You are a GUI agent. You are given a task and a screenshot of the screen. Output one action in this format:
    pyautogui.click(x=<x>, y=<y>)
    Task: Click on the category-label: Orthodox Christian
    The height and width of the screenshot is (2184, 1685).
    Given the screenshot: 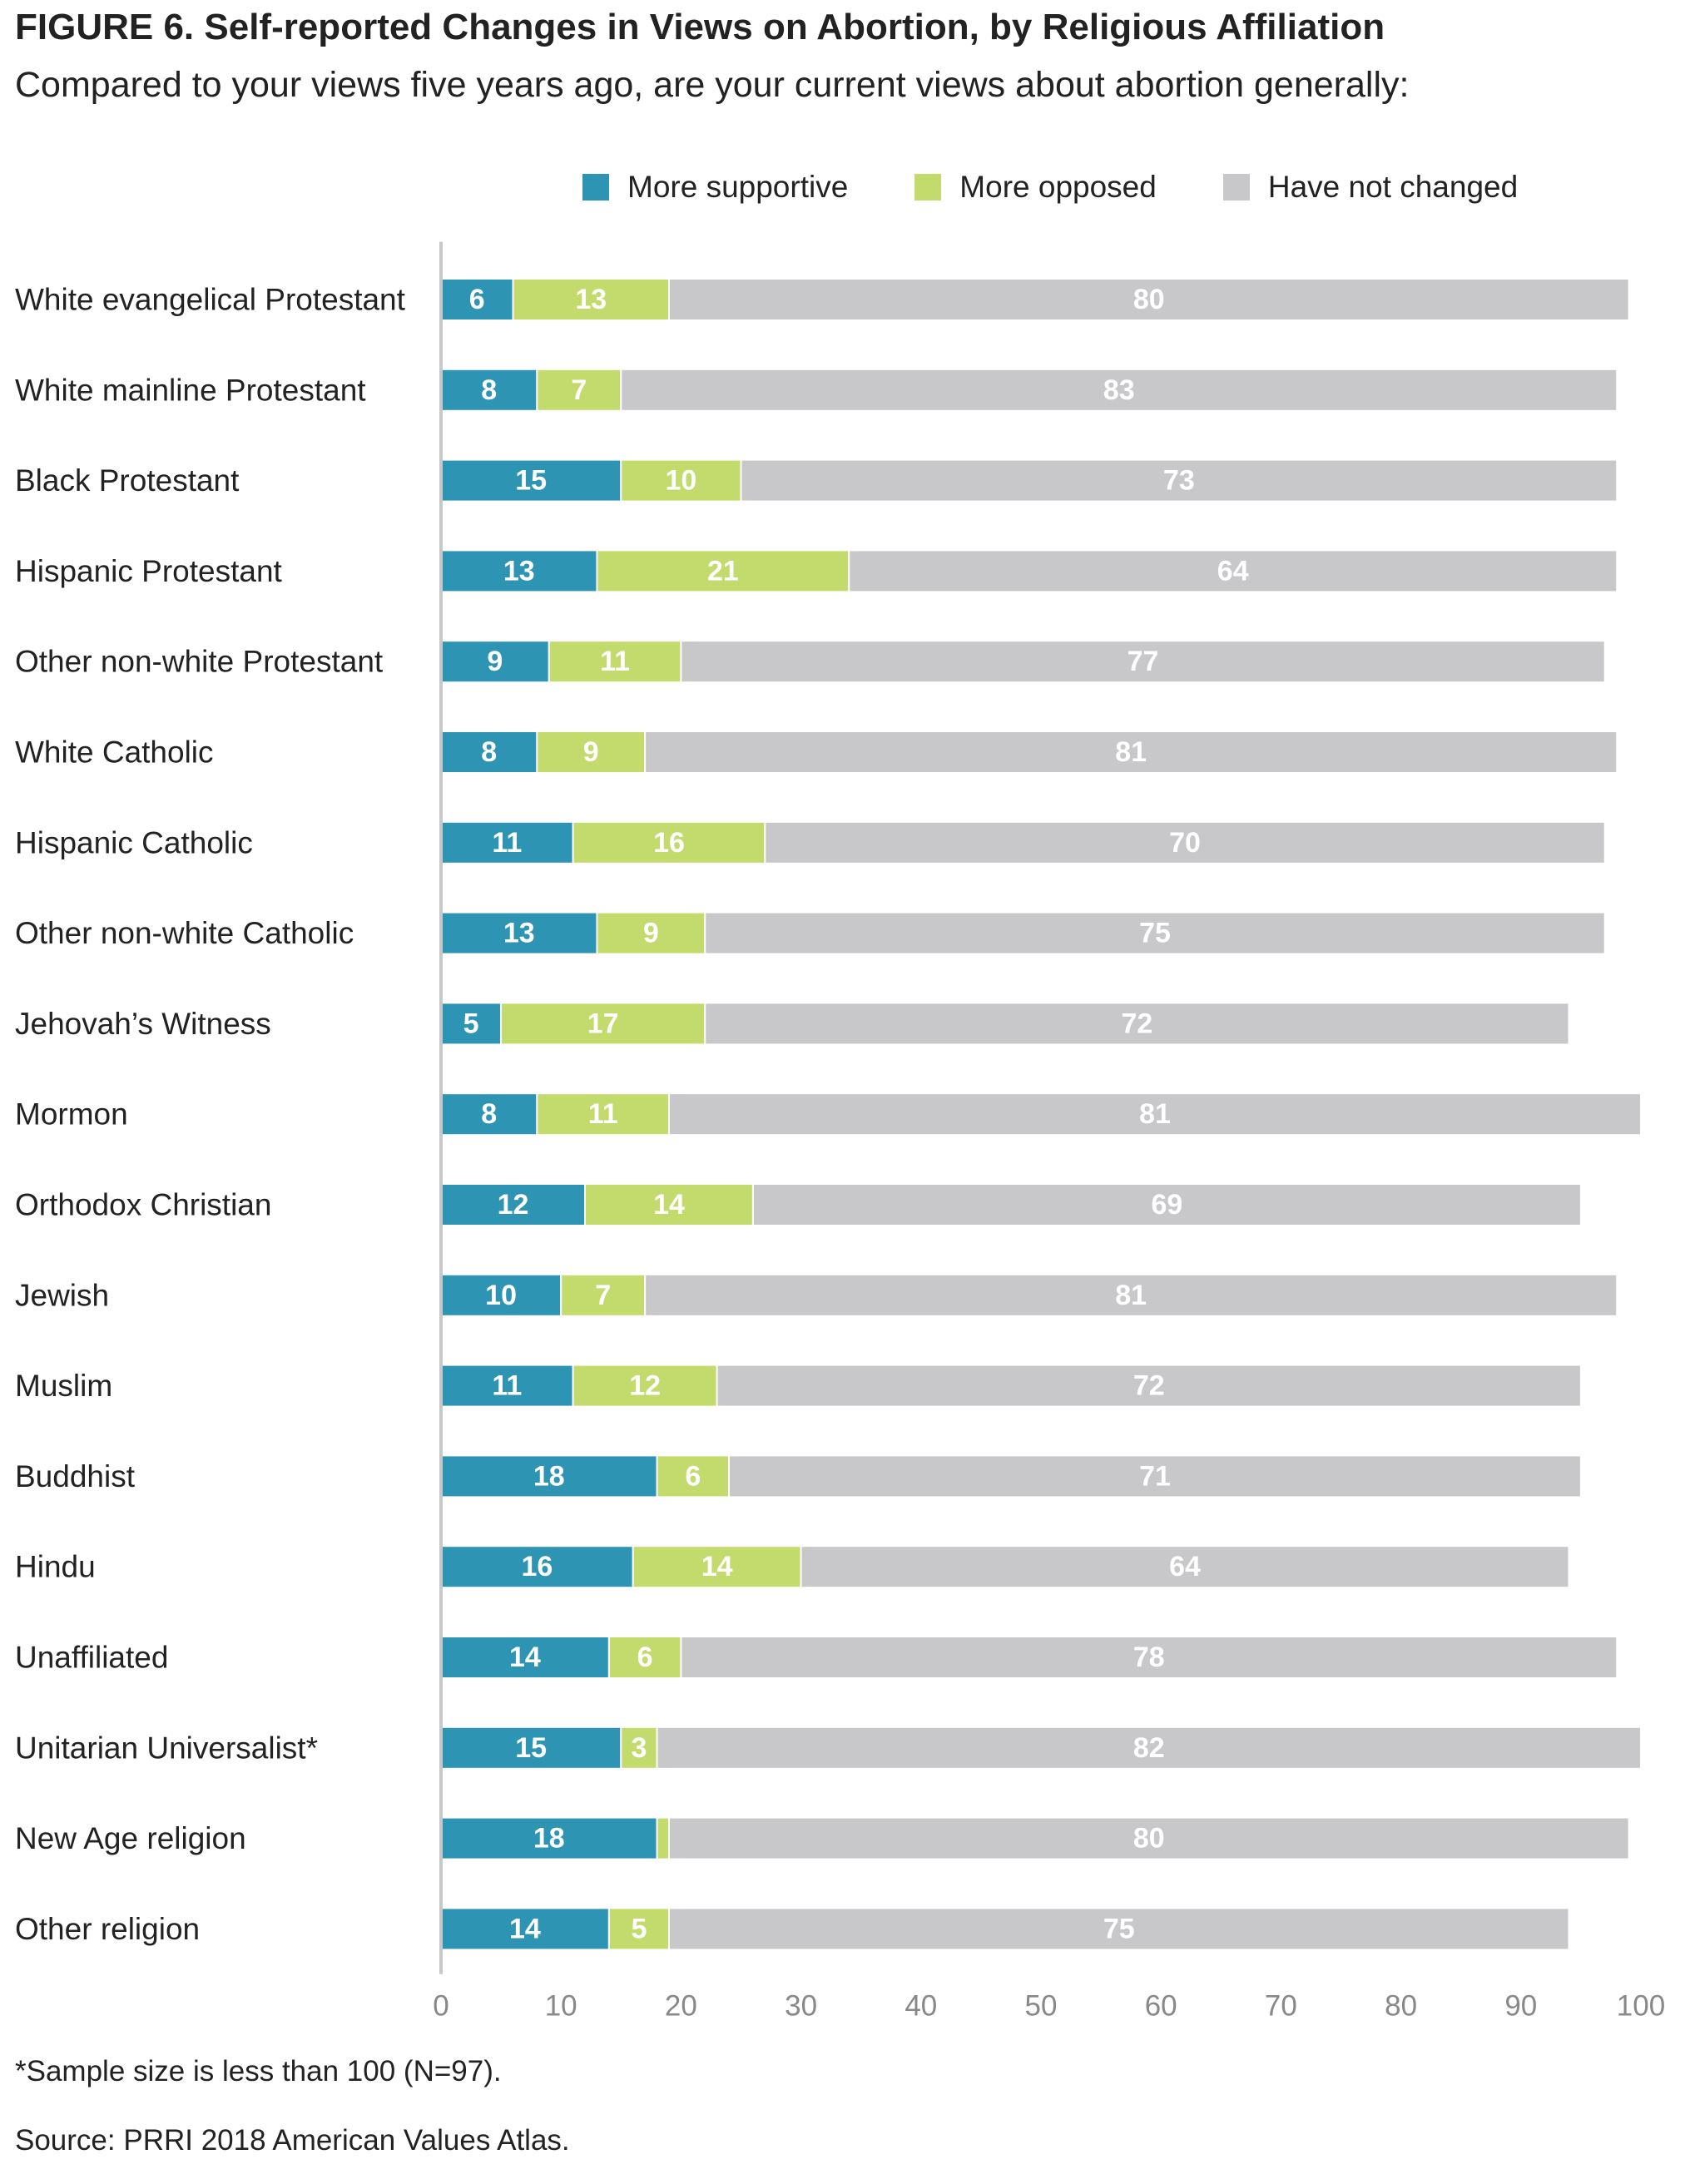 What is the action you would take?
    pyautogui.click(x=143, y=1205)
    